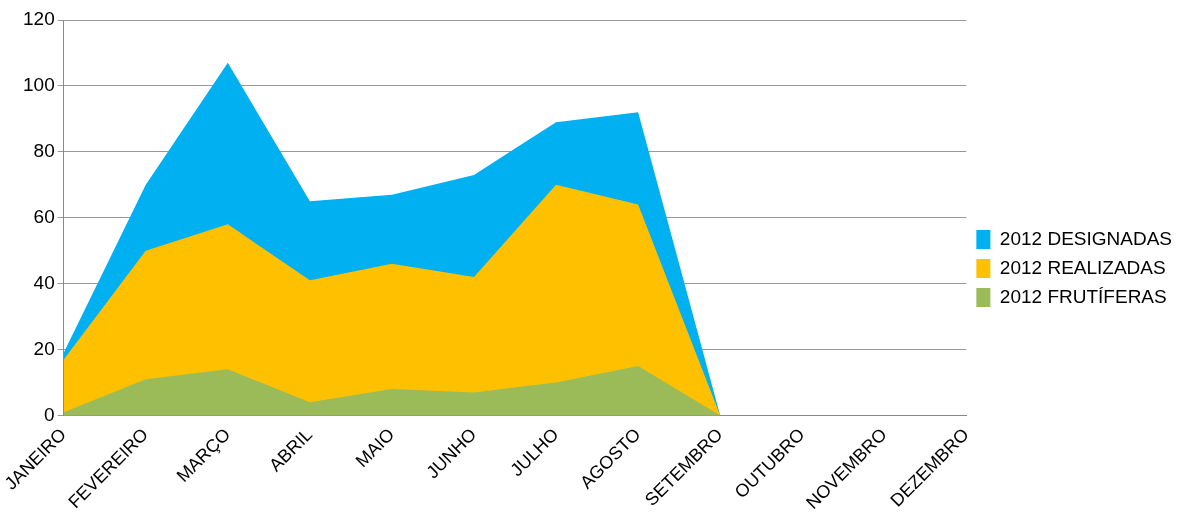  What do you see at coordinates (39, 85) in the screenshot?
I see `y-tick-label: 100` at bounding box center [39, 85].